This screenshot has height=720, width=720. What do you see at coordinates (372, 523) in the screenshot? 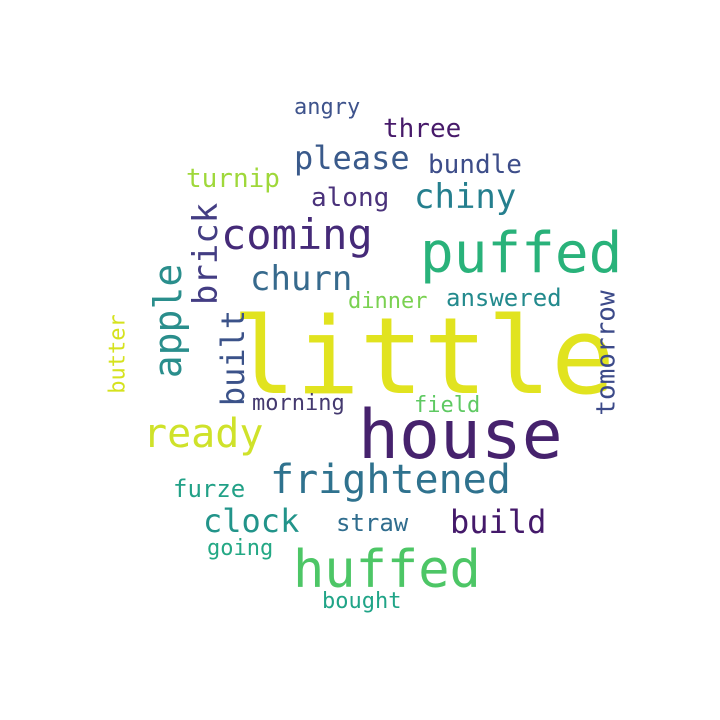
I see `word-straw: straw` at bounding box center [372, 523].